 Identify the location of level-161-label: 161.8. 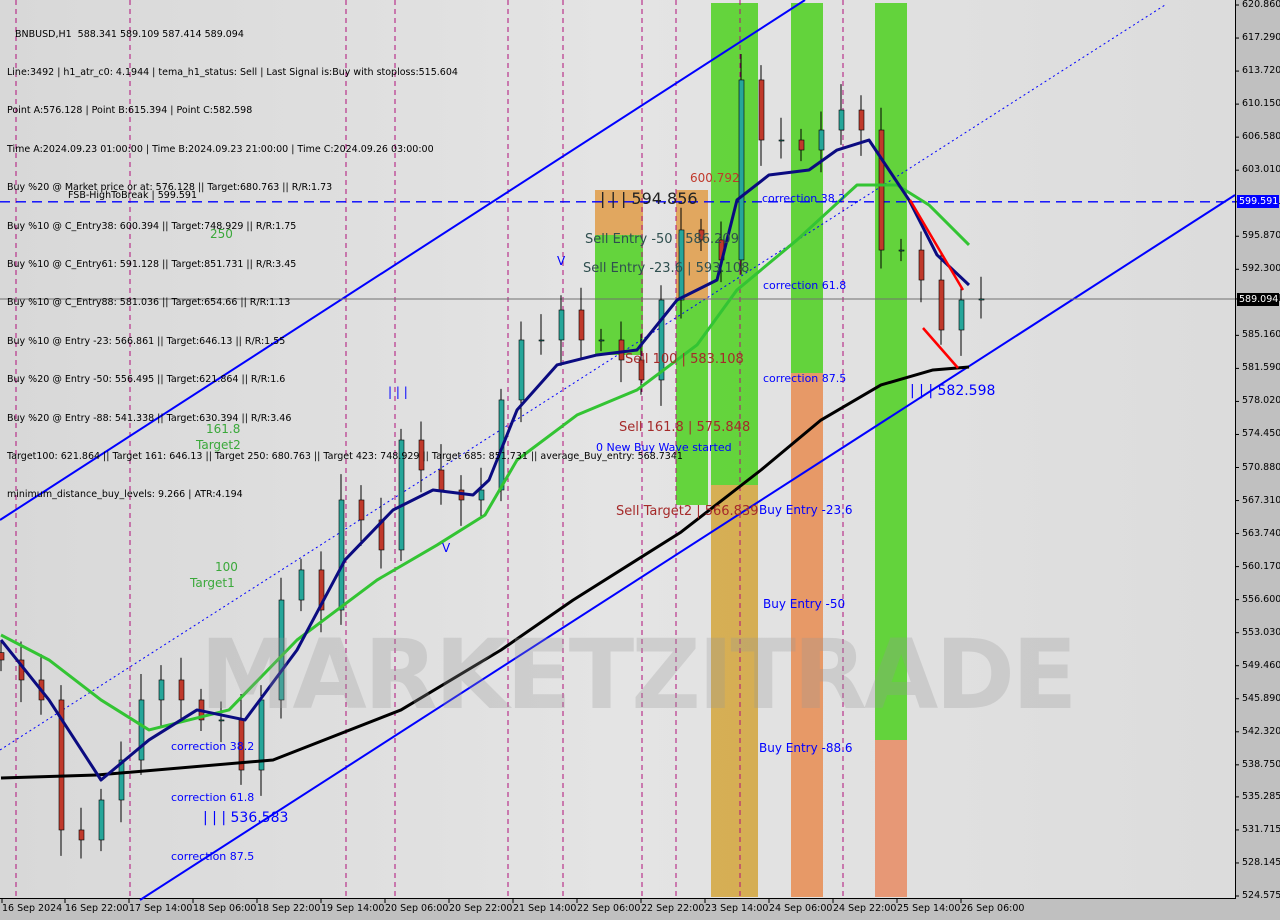
(223, 429).